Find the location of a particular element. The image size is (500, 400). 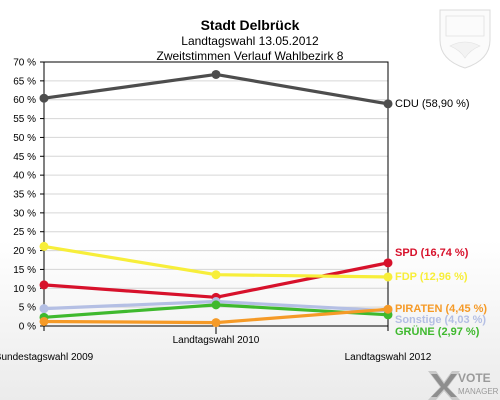

x-tick-label: Bundestagswahl 2009 is located at coordinates (47, 357).